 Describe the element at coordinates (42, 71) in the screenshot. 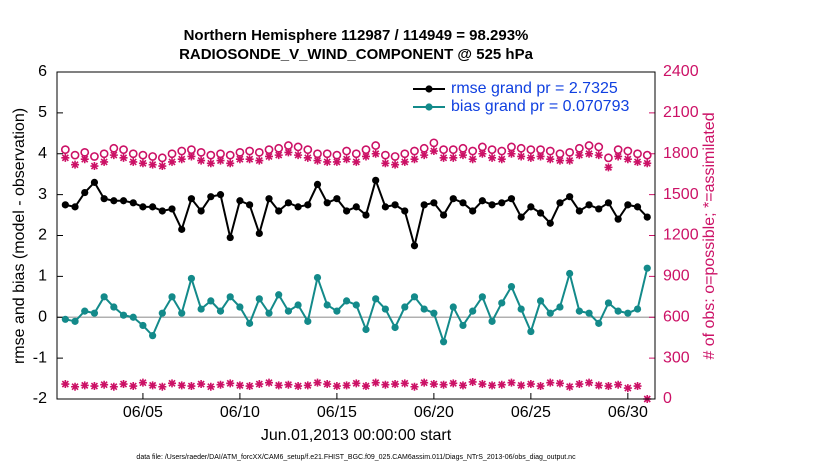

I see `y-tick-label: 6` at that location.